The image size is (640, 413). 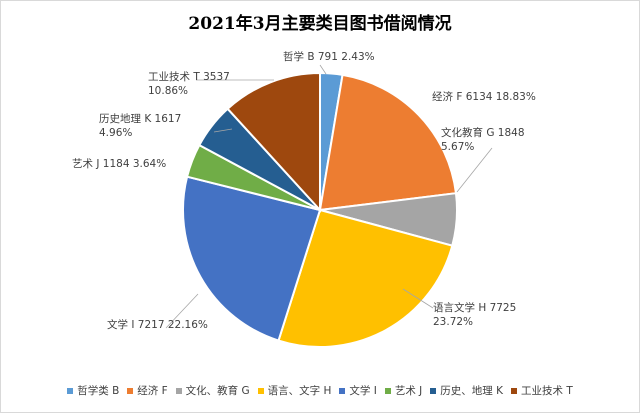 I want to click on legend-label: 文学 I, so click(x=363, y=391).